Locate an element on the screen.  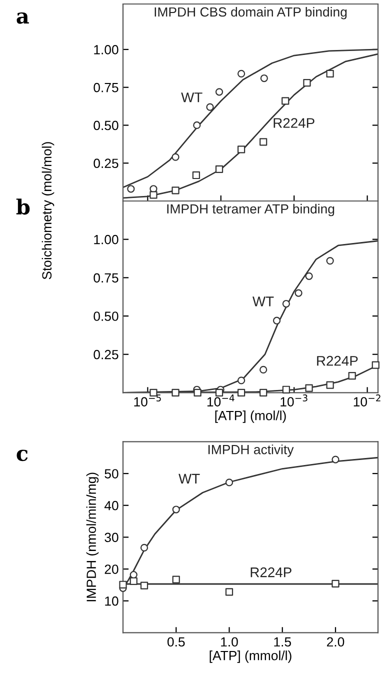
text: c is located at coordinates (22, 456).